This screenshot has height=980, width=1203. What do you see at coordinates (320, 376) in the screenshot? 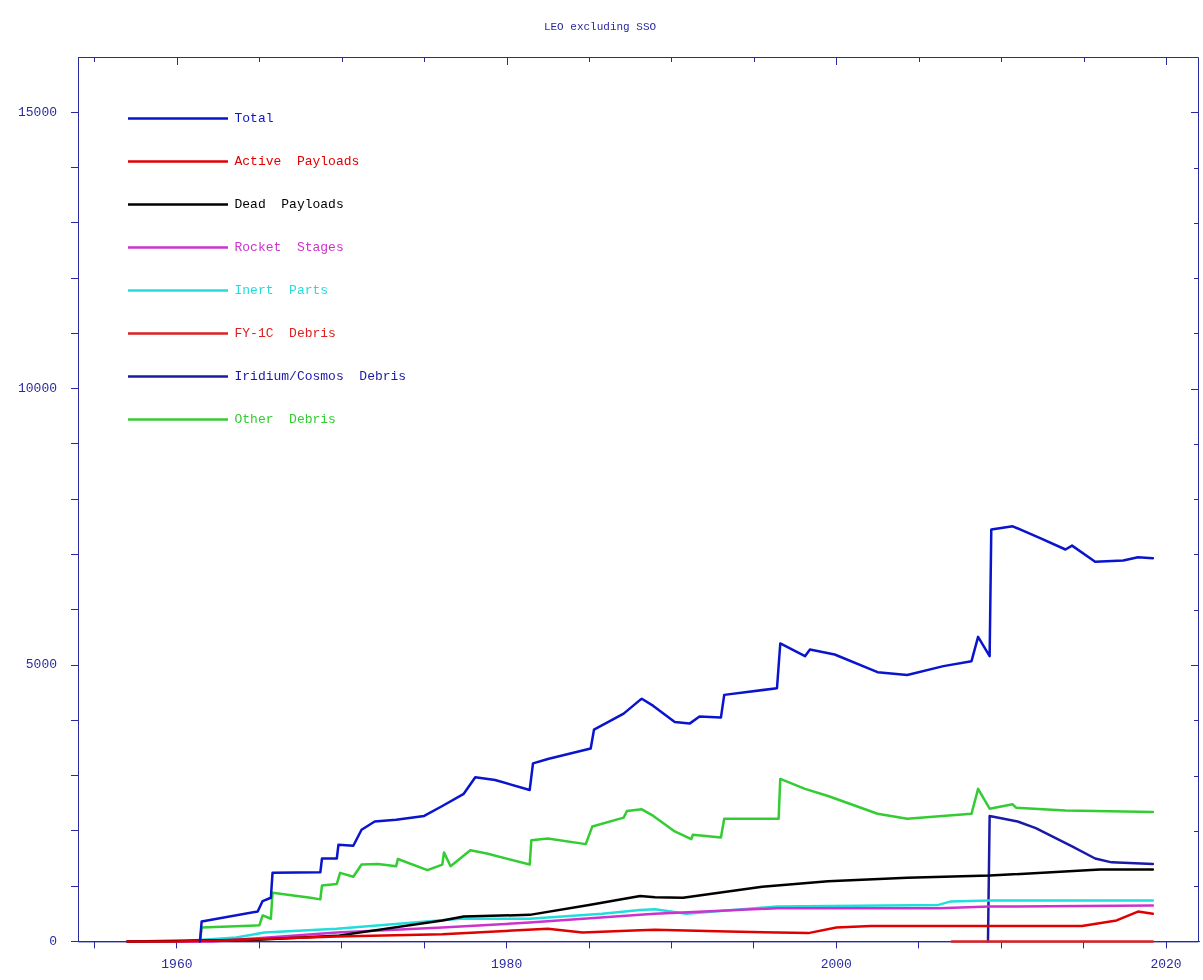
I see `text: Iridium/Cosmos Debris` at bounding box center [320, 376].